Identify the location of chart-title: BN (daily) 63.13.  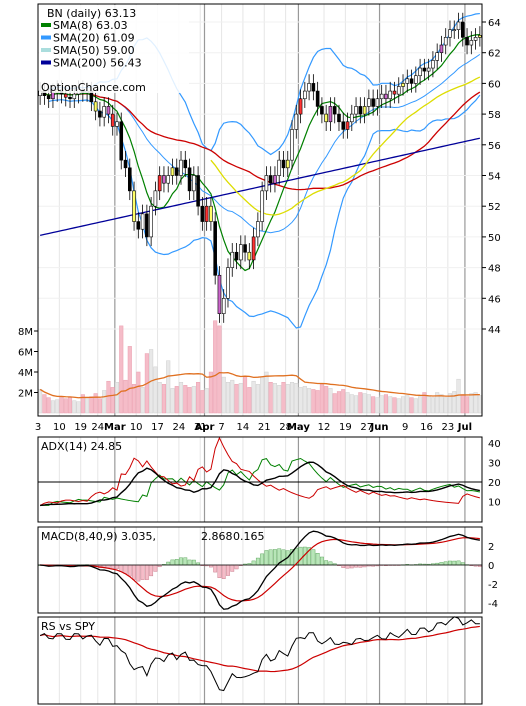
(91, 13).